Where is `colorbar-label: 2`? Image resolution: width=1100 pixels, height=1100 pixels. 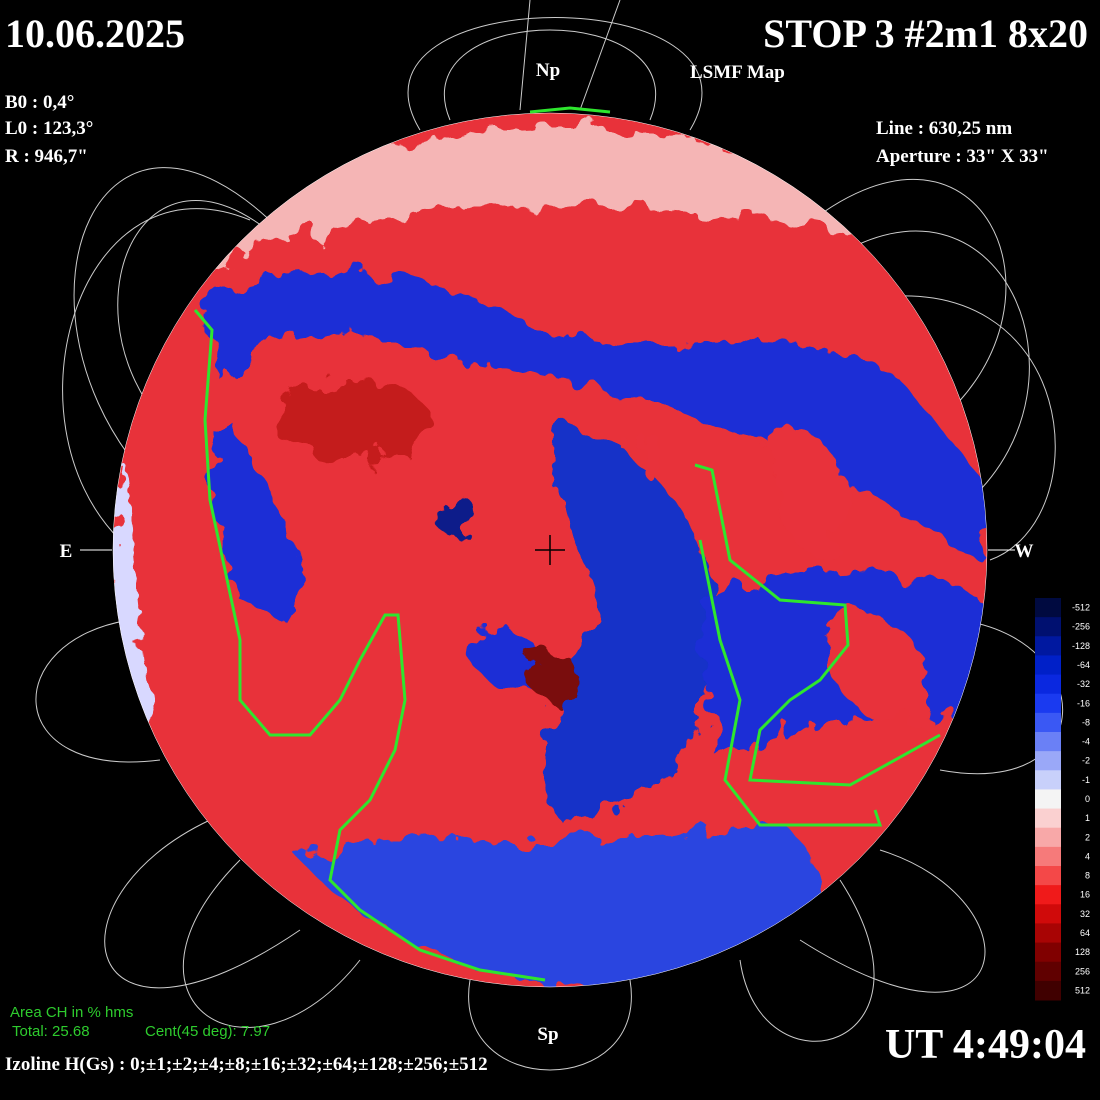 colorbar-label: 2 is located at coordinates (1087, 837).